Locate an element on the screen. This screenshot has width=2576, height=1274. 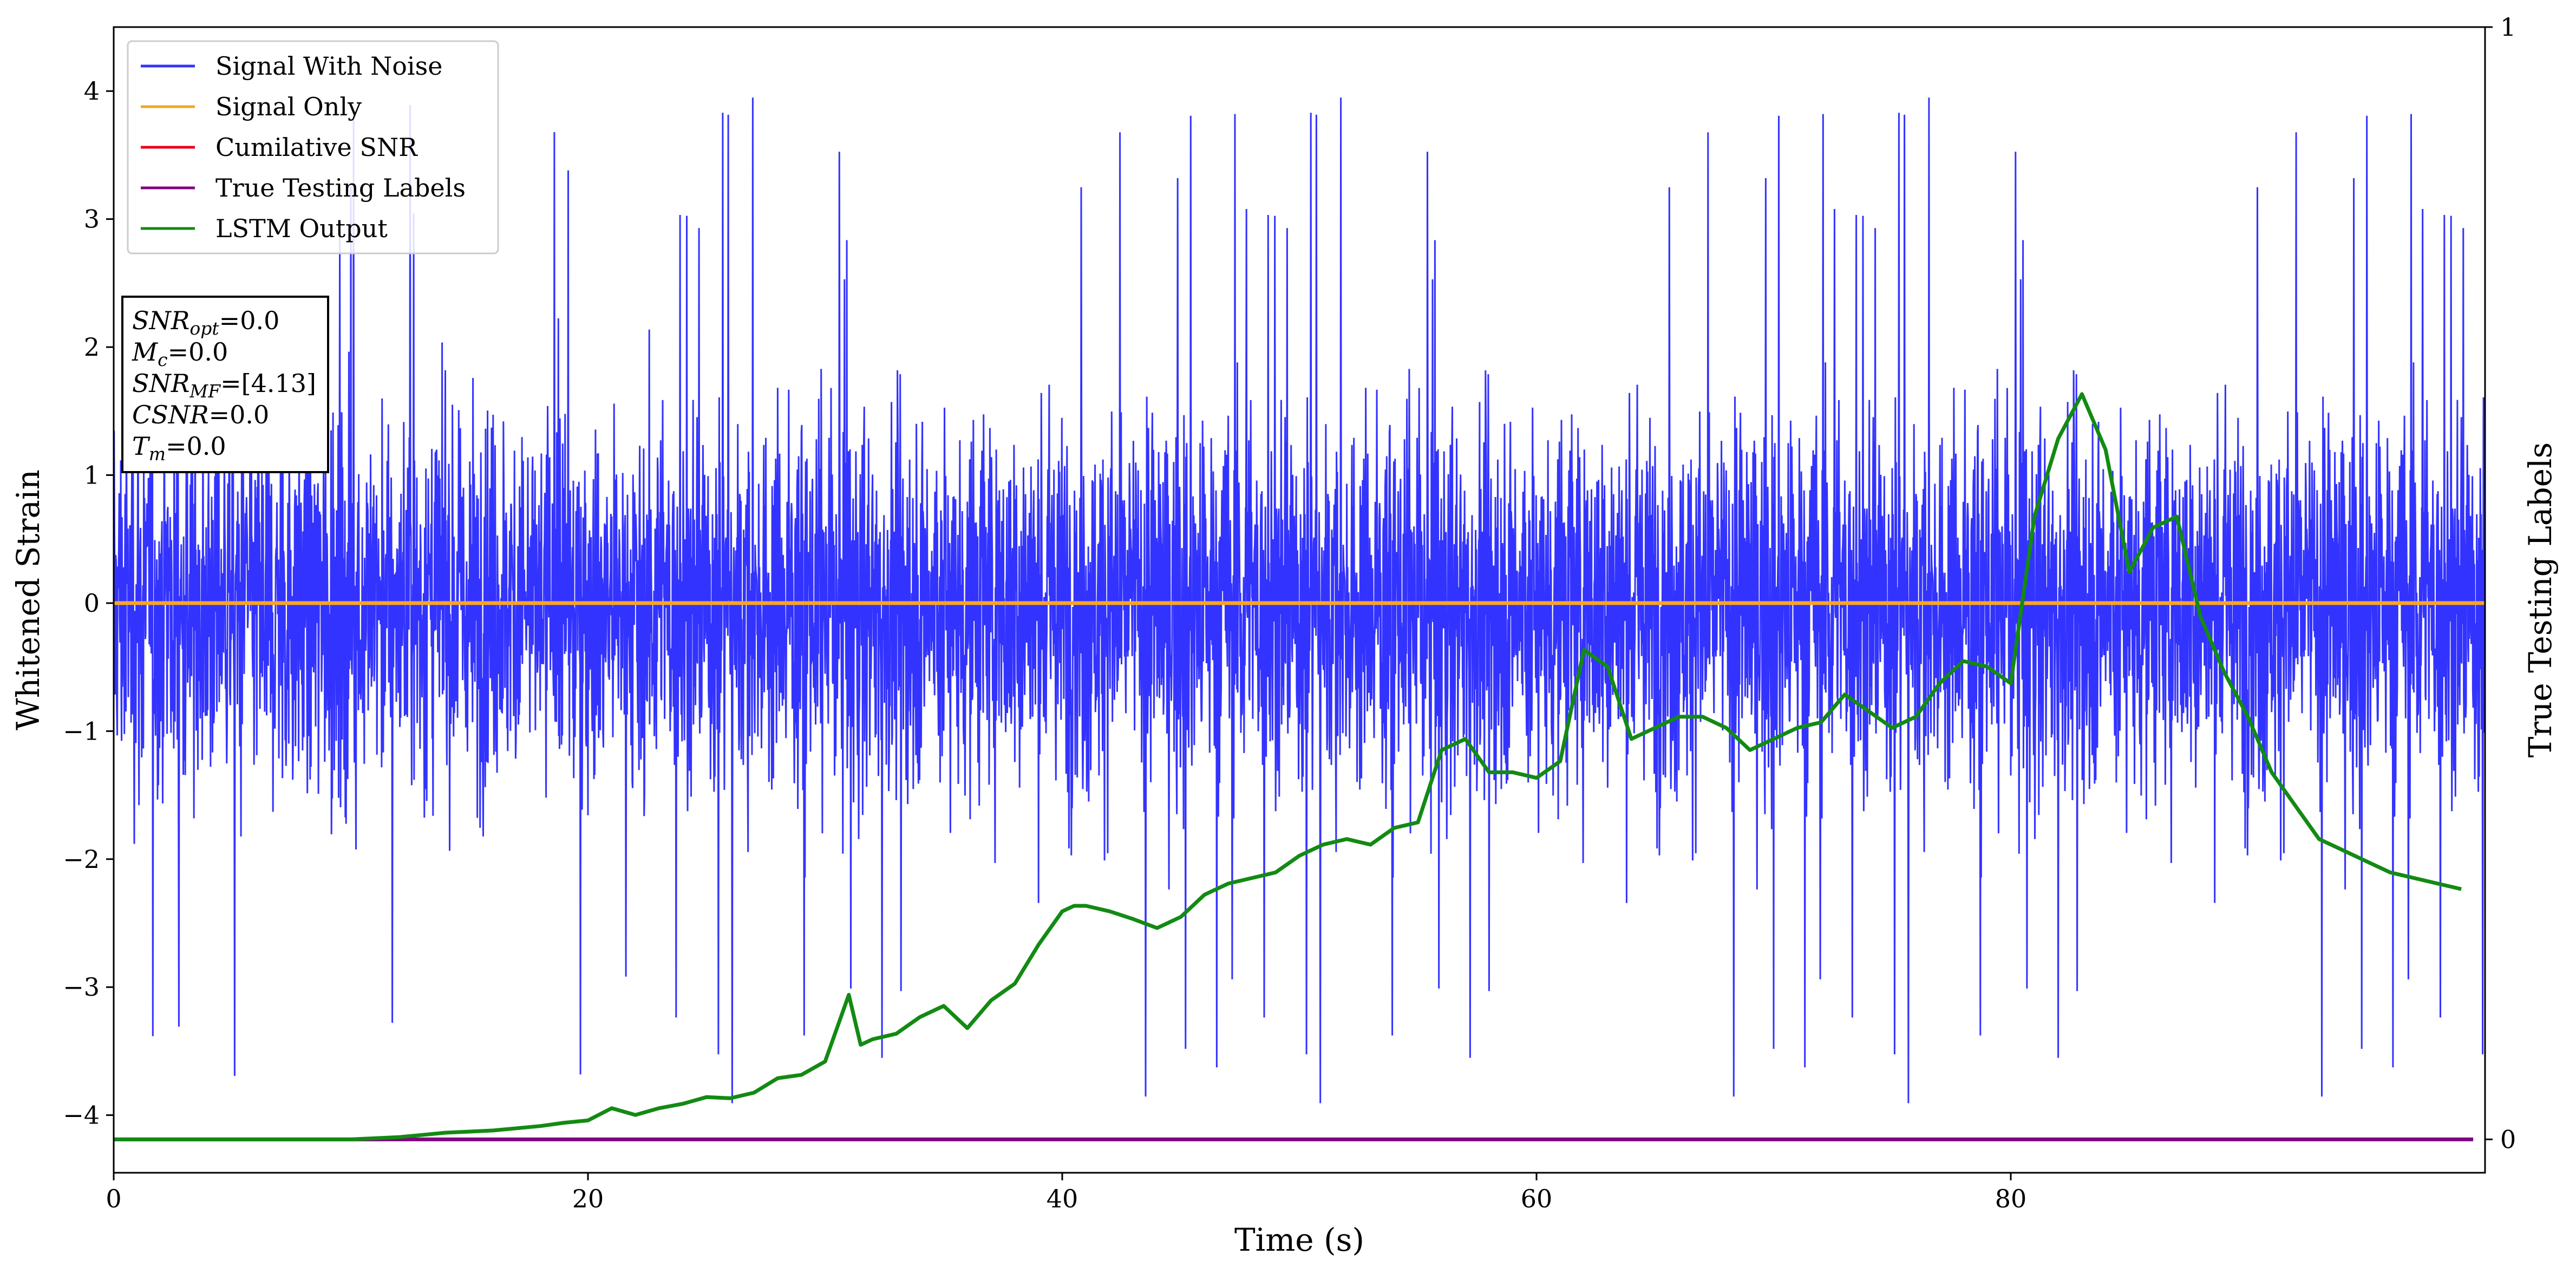
y-tick-label: 4 is located at coordinates (92, 91).